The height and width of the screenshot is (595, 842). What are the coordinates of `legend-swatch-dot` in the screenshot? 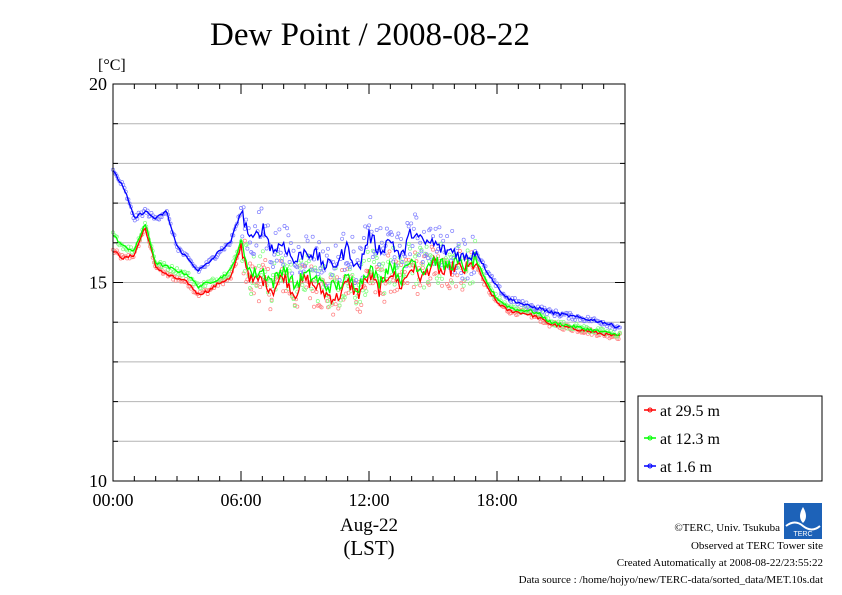 It's located at (650, 466).